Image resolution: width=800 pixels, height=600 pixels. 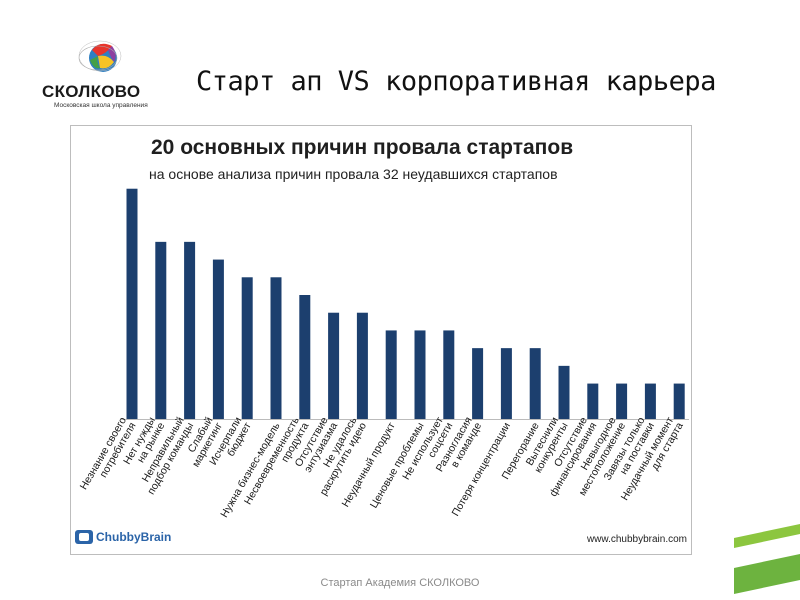 What do you see at coordinates (767, 559) in the screenshot?
I see `green-stripes-decoration` at bounding box center [767, 559].